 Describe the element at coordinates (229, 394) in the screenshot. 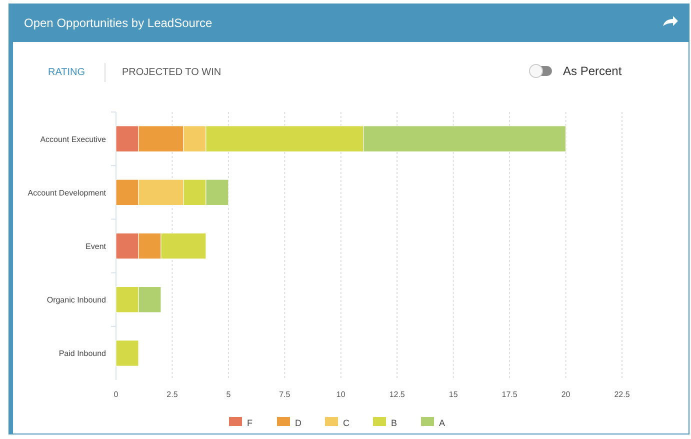

I see `x-tick-label: 5` at that location.